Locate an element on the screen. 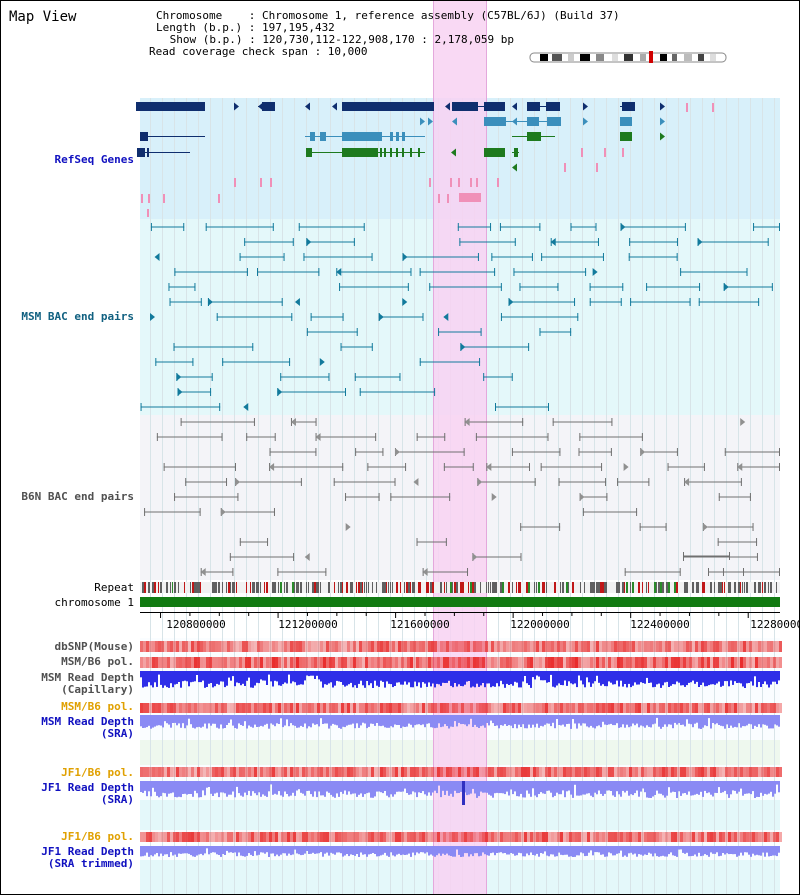 The height and width of the screenshot is (895, 800). track-label-refseq: RefSeq Genes is located at coordinates (94, 159).